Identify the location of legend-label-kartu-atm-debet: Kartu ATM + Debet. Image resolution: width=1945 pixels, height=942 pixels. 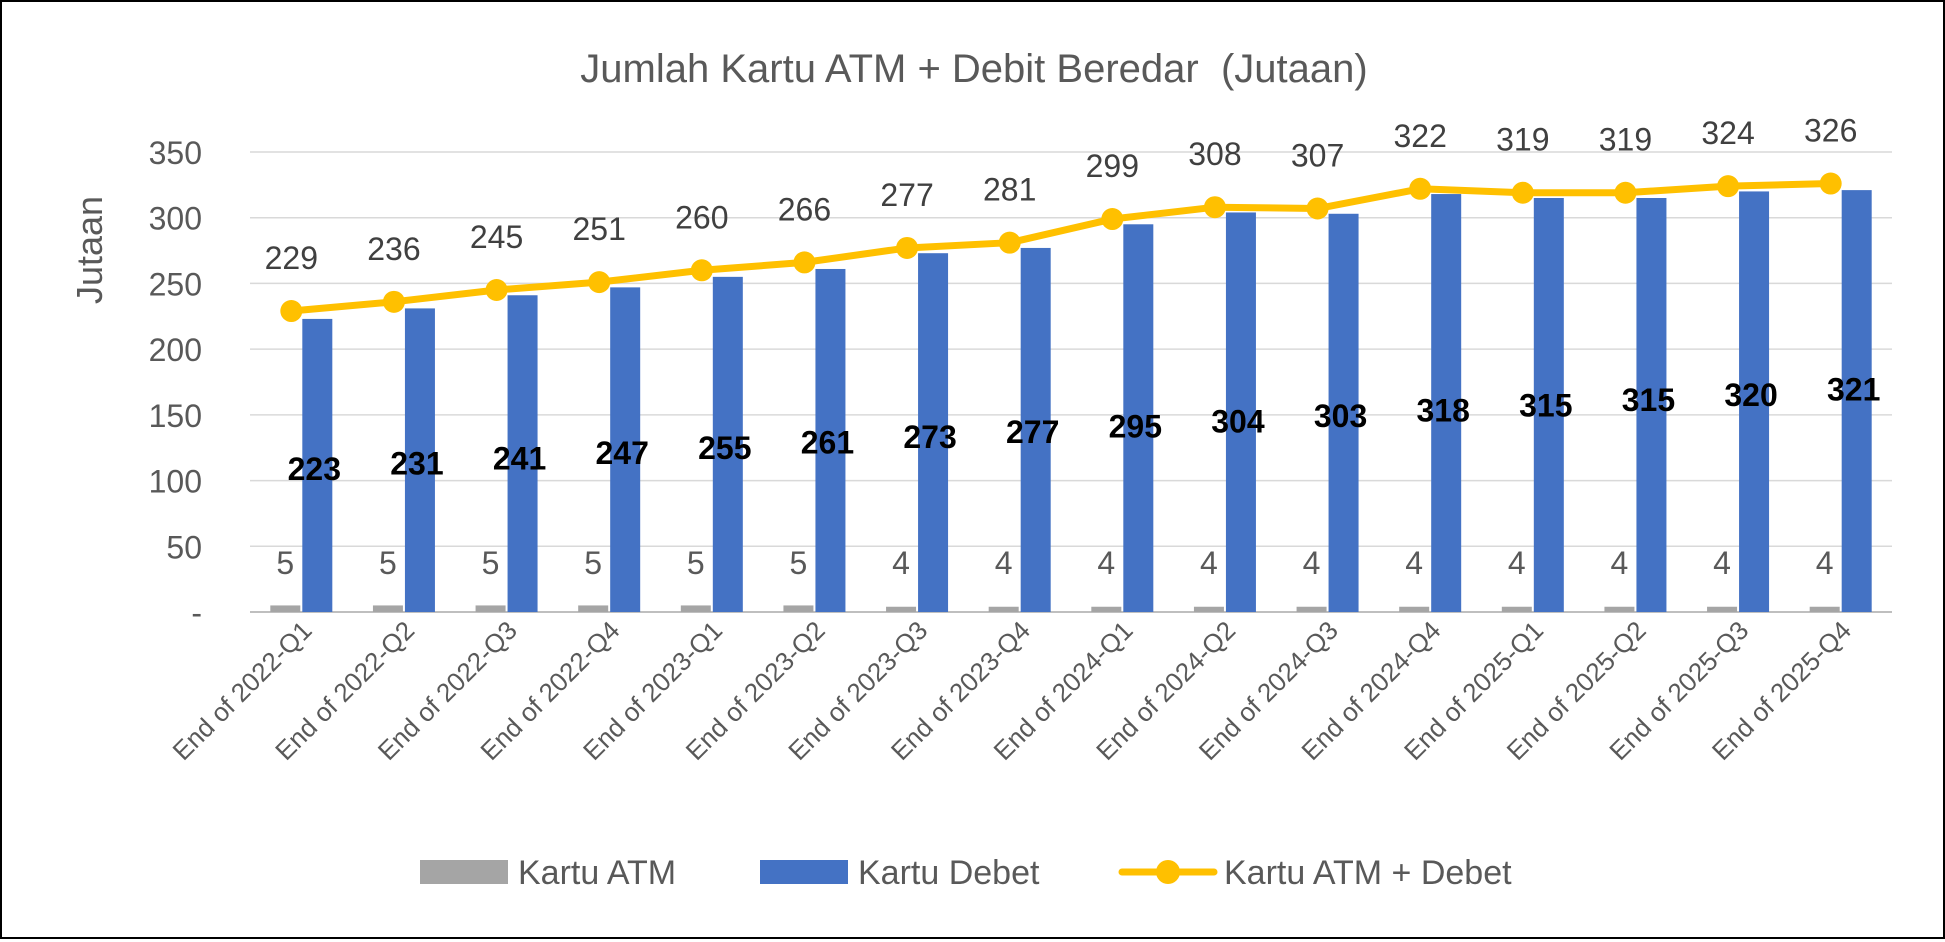
(1368, 873).